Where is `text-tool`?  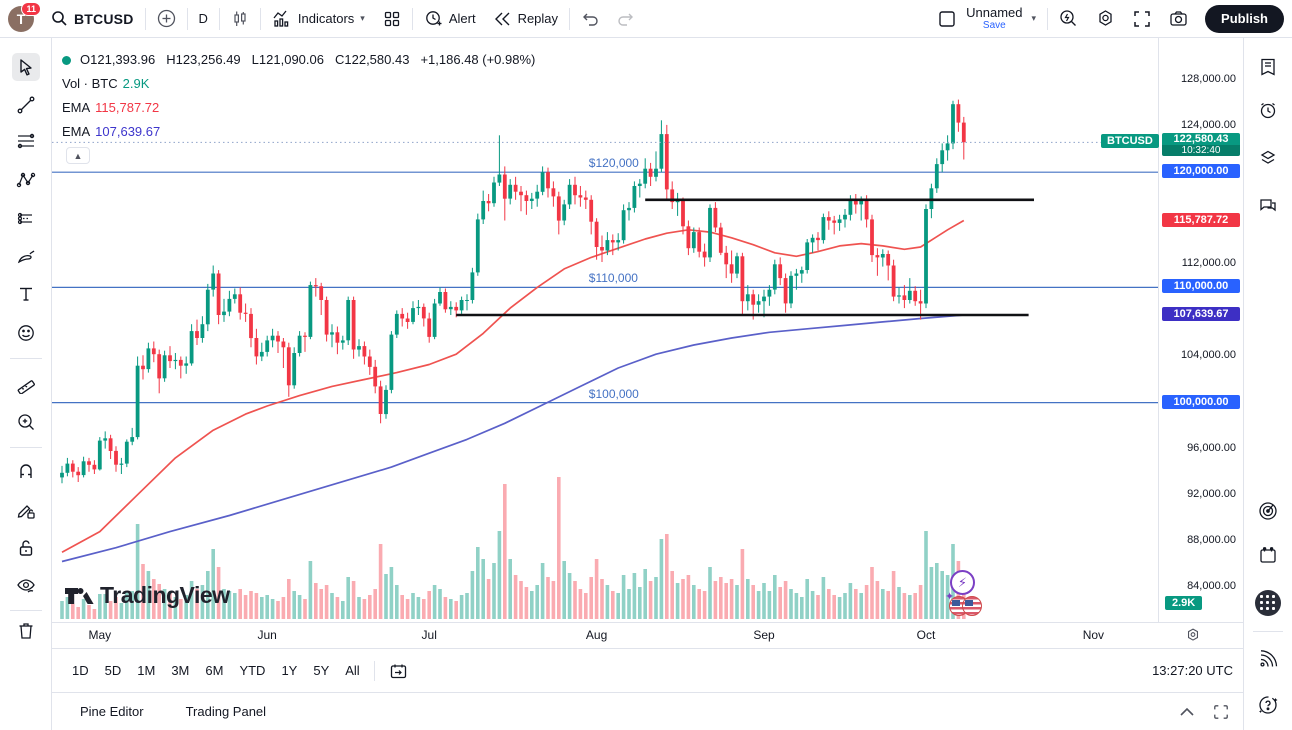 text-tool is located at coordinates (26, 294).